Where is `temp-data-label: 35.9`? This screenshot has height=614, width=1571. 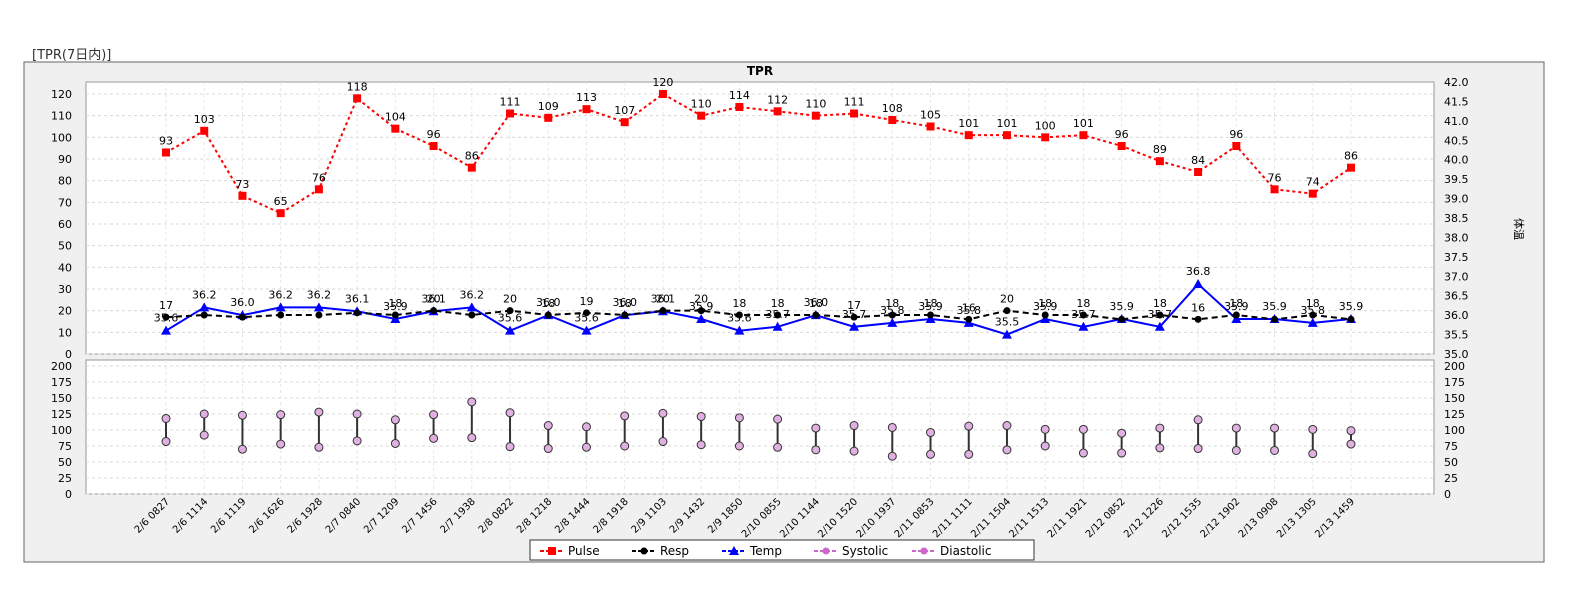
temp-data-label: 35.9 is located at coordinates (1274, 306).